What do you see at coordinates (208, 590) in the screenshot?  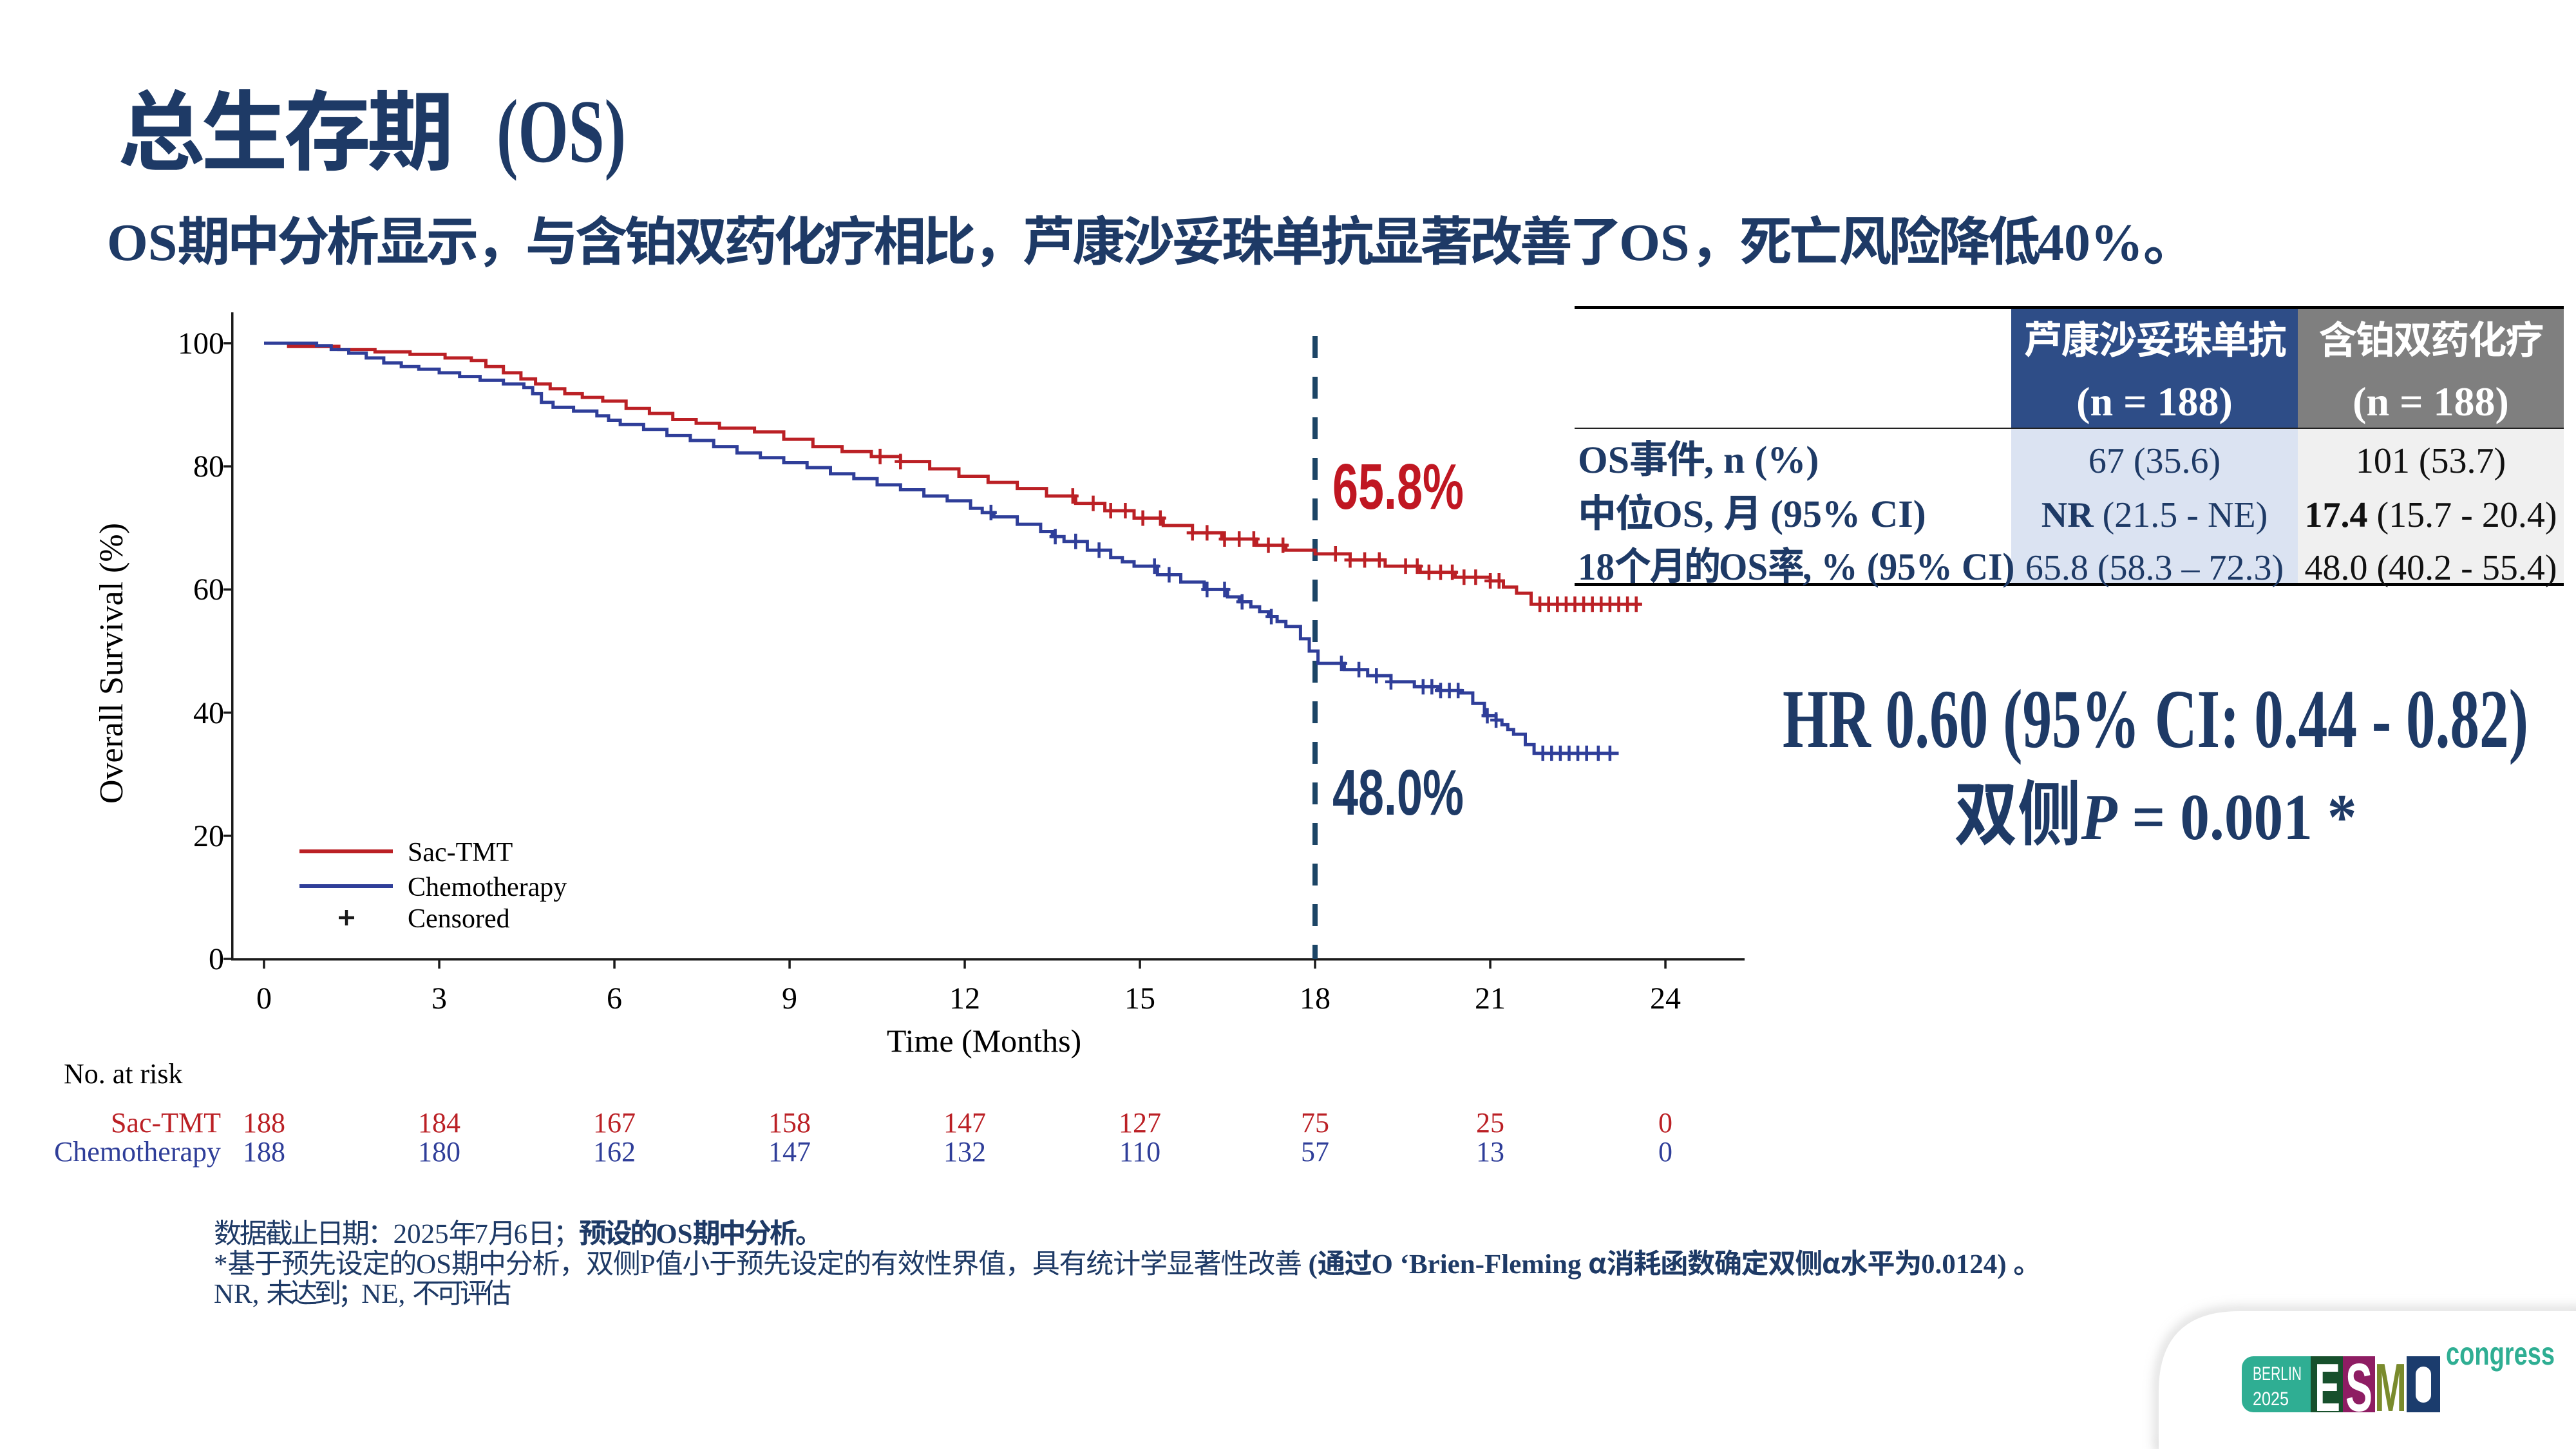 I see `svg-text: 60` at bounding box center [208, 590].